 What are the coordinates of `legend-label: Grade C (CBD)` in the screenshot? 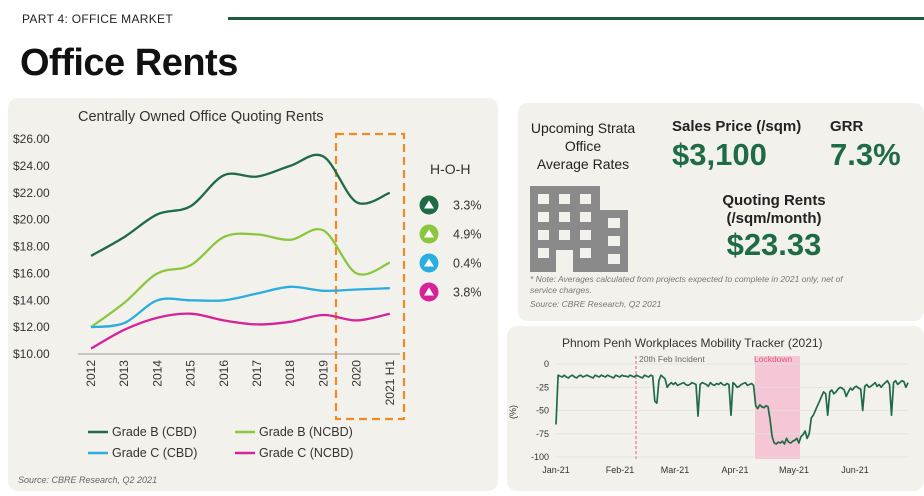 It's located at (154, 453).